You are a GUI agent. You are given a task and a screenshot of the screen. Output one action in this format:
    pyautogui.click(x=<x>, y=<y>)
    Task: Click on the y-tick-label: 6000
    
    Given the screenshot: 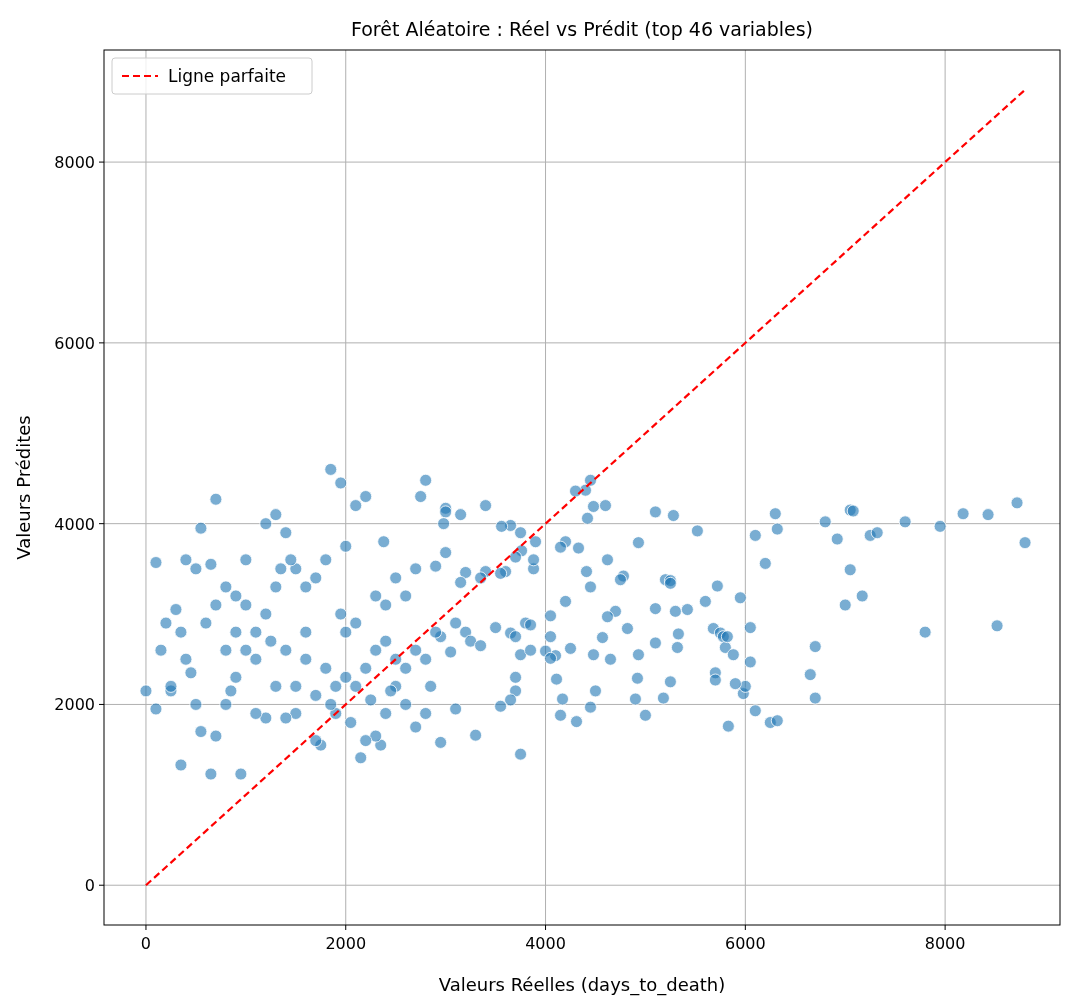 What is the action you would take?
    pyautogui.click(x=74, y=343)
    